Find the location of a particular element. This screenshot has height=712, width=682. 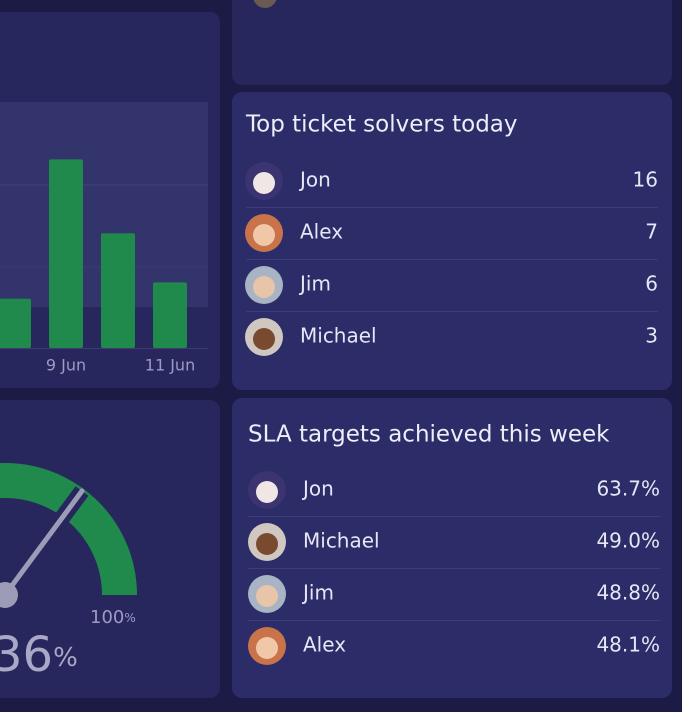

row-value: 6 is located at coordinates (651, 284).